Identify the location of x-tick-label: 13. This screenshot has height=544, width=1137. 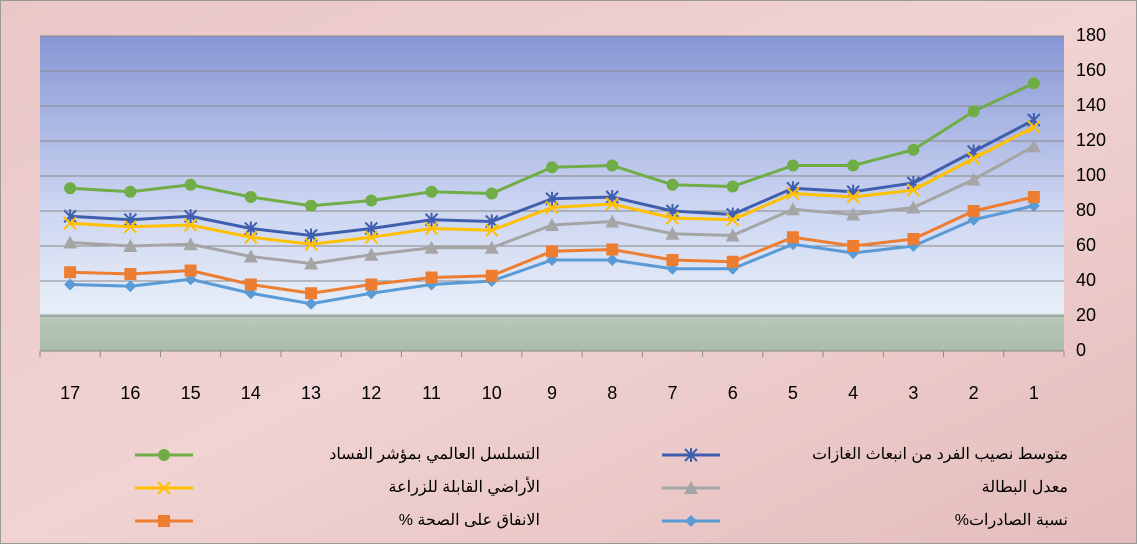
(311, 393).